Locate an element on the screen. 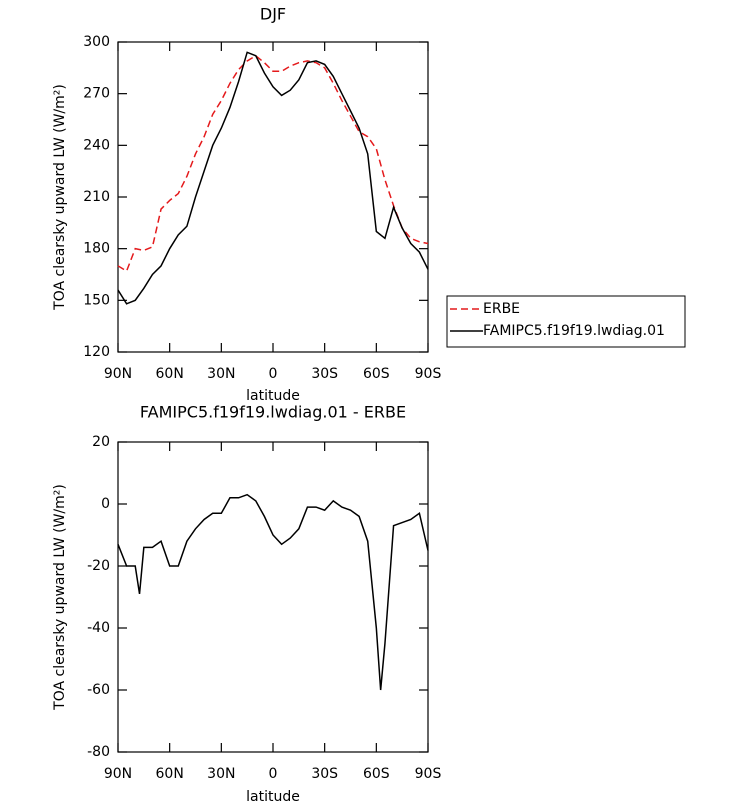  y-tick-label: 300 is located at coordinates (96, 42).